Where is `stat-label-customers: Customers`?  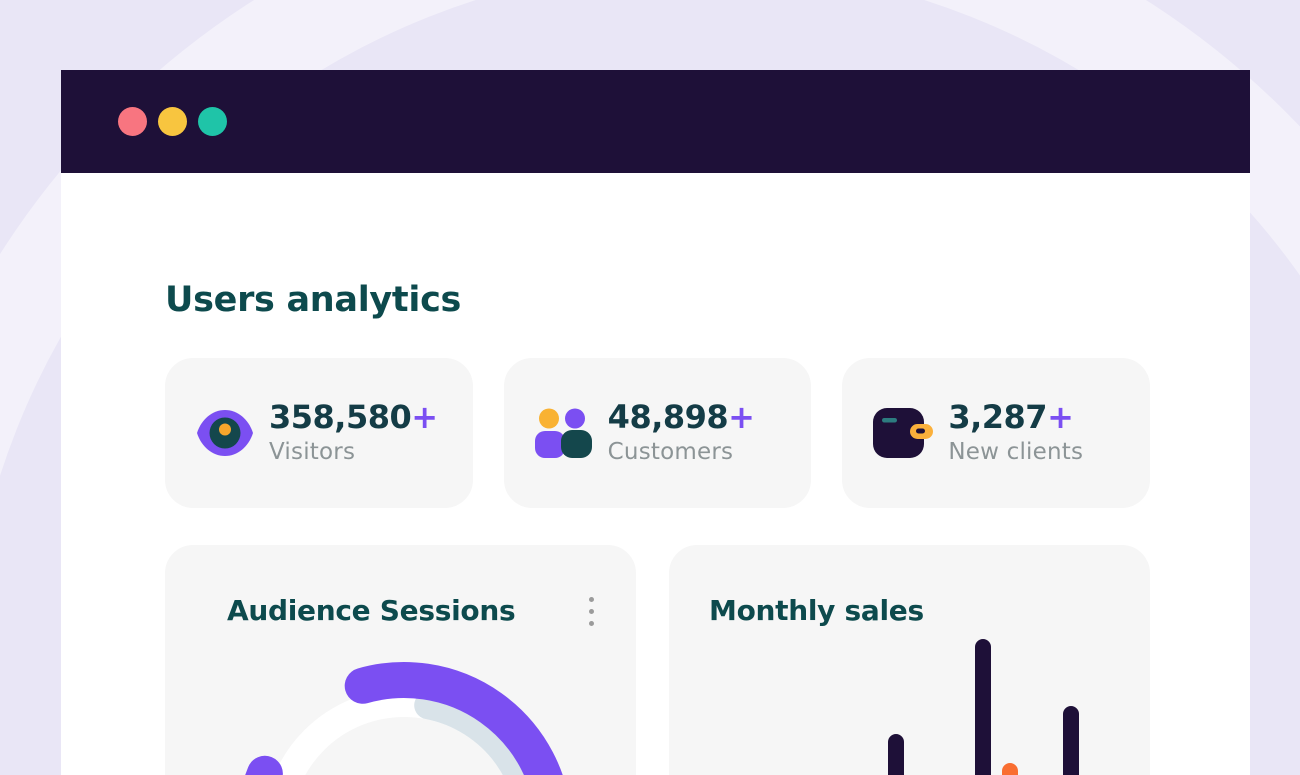 stat-label-customers: Customers is located at coordinates (670, 451).